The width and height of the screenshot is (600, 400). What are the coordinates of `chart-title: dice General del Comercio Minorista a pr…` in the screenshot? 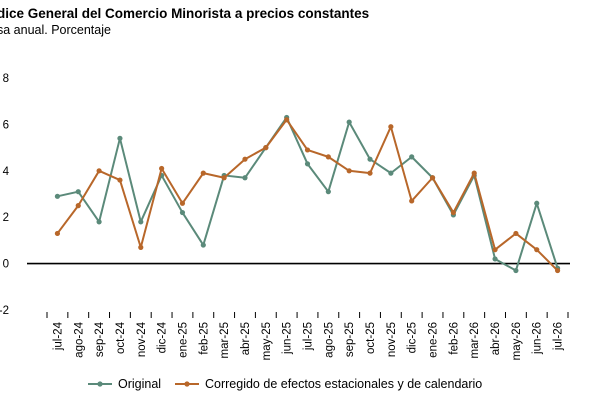 It's located at (185, 13).